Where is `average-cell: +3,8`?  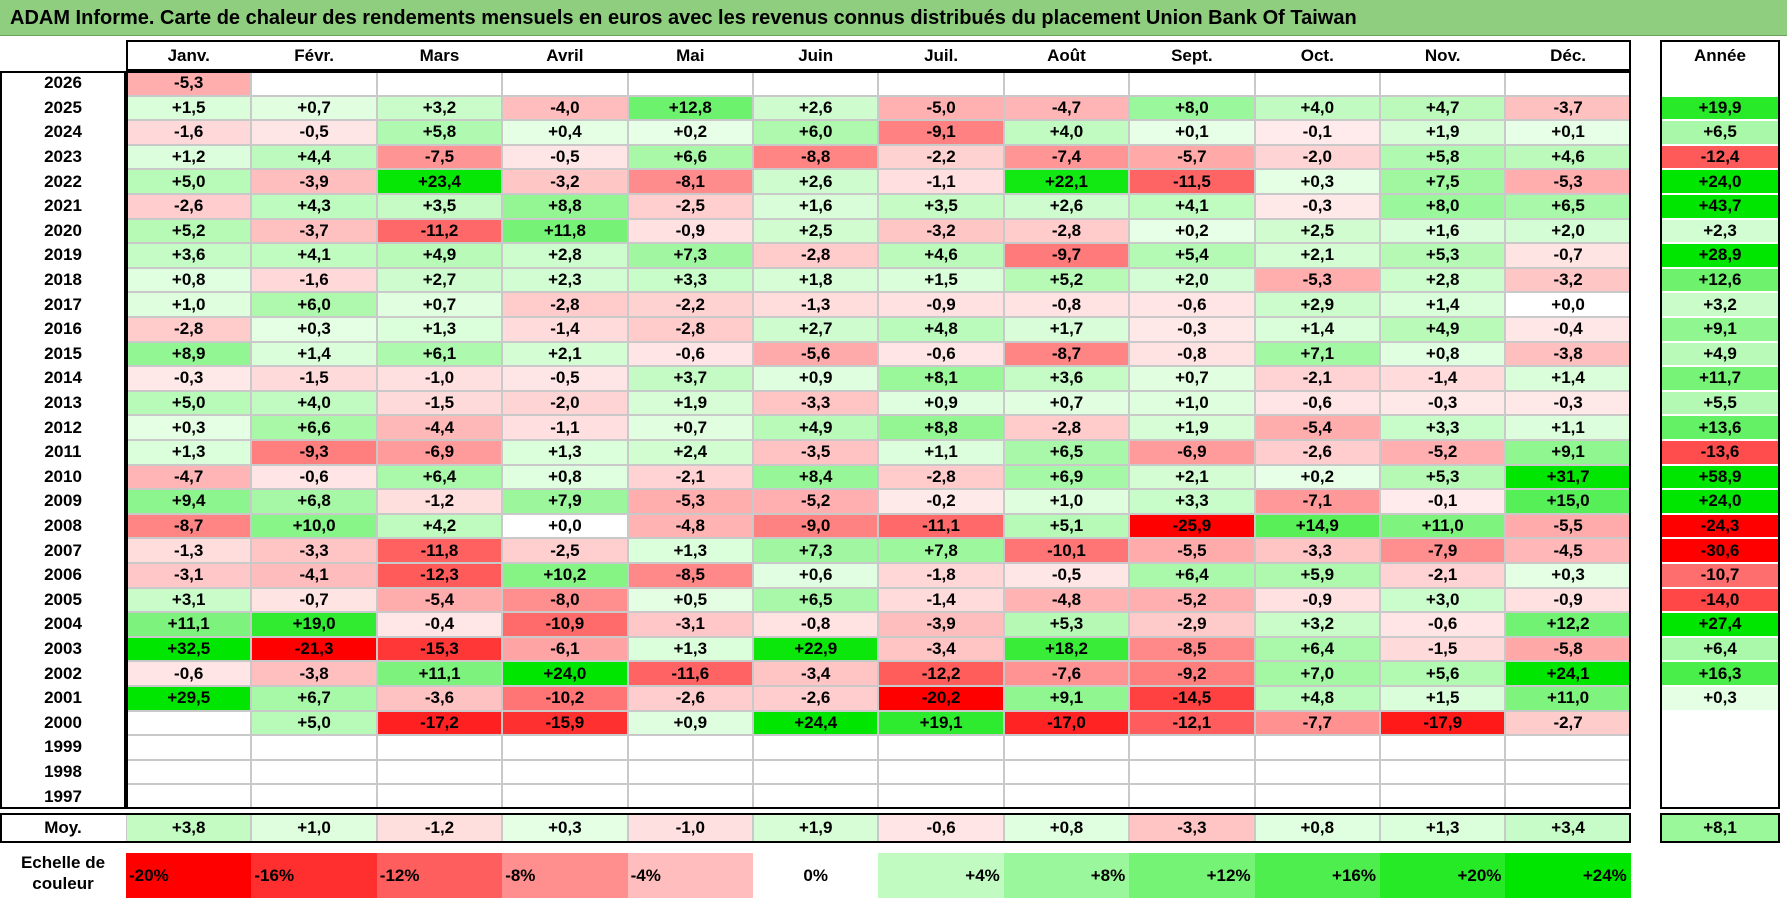
average-cell: +3,8 is located at coordinates (189, 828).